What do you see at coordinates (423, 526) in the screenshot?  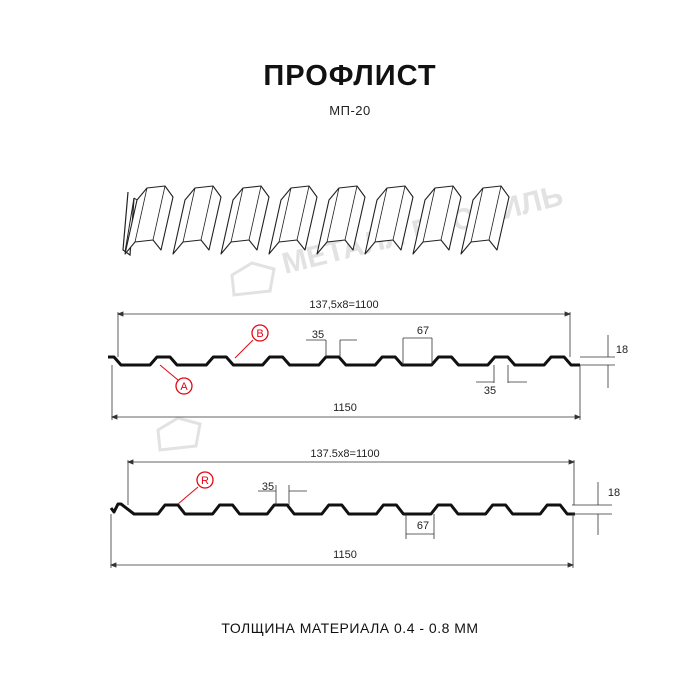 I see `rib-gap-label-b: 67` at bounding box center [423, 526].